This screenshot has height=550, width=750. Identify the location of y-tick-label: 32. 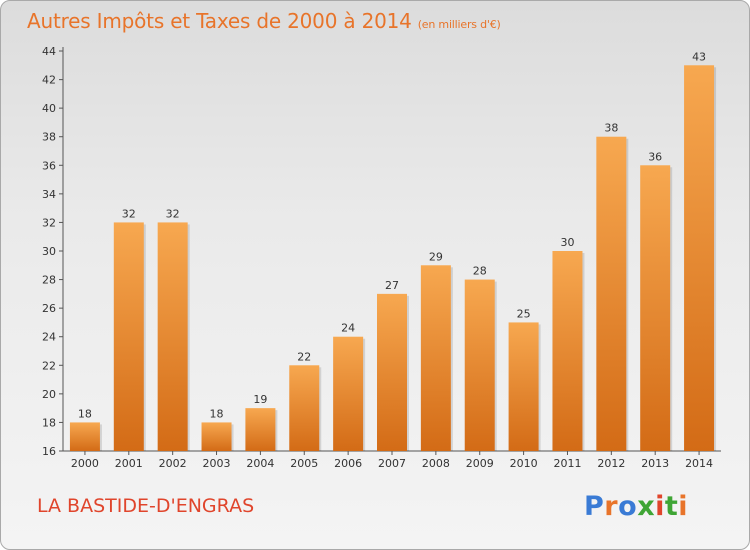
(49, 222).